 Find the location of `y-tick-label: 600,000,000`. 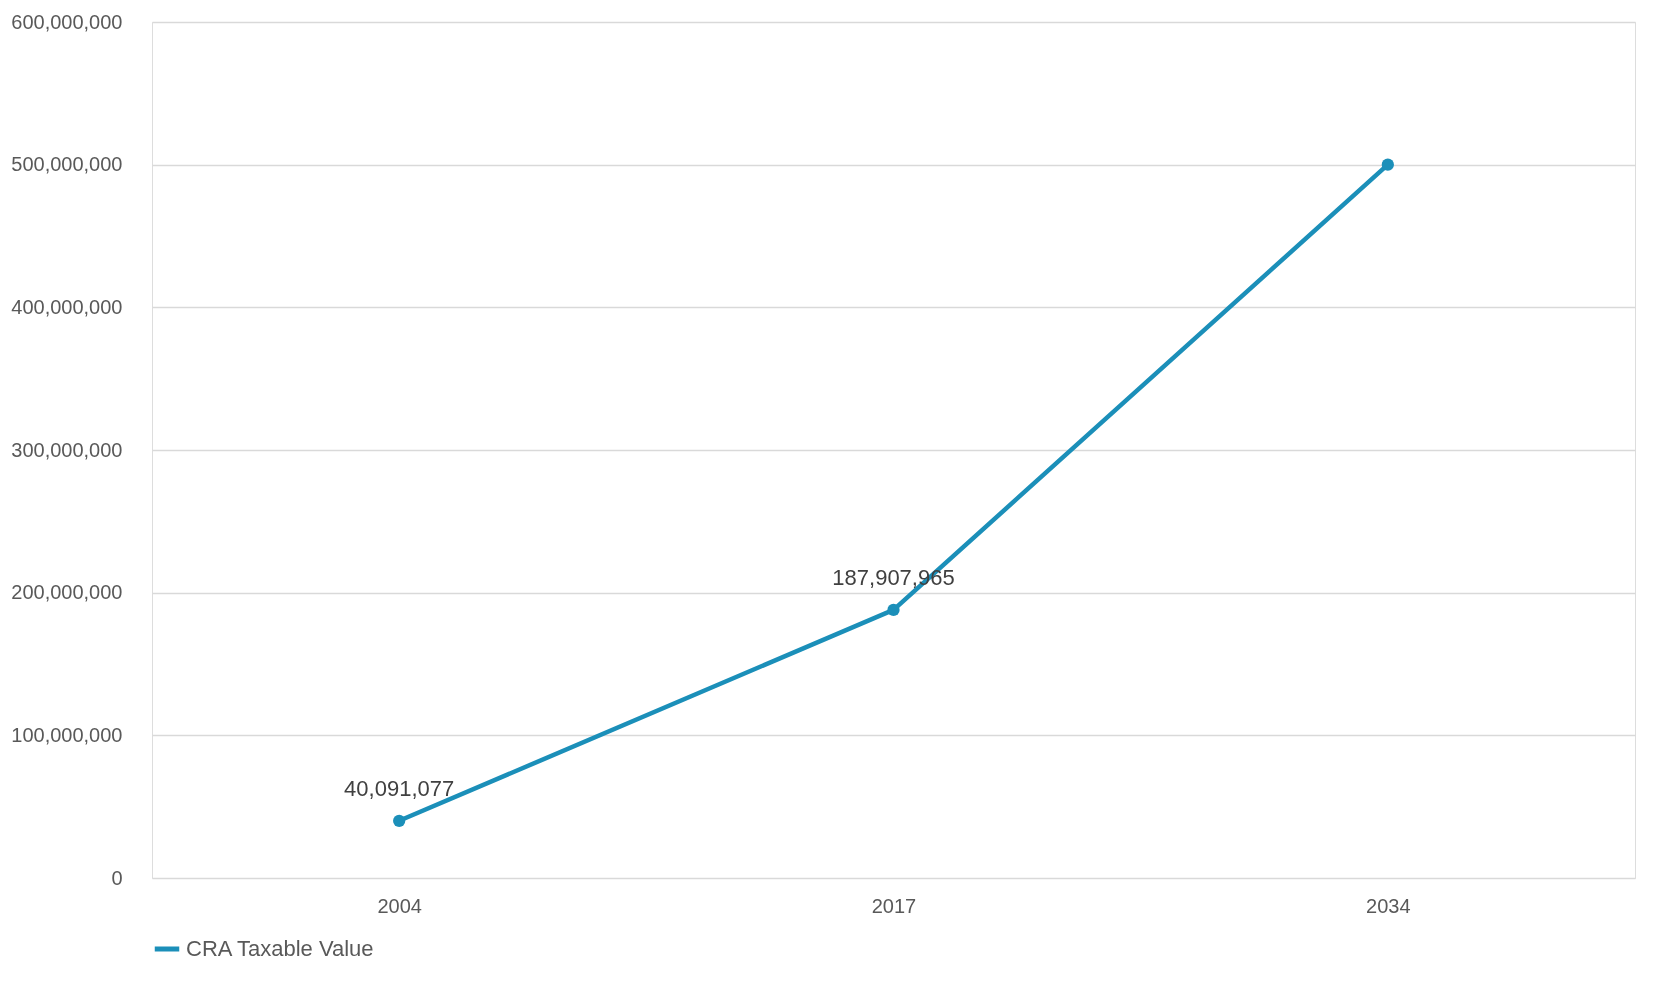

y-tick-label: 600,000,000 is located at coordinates (67, 21).